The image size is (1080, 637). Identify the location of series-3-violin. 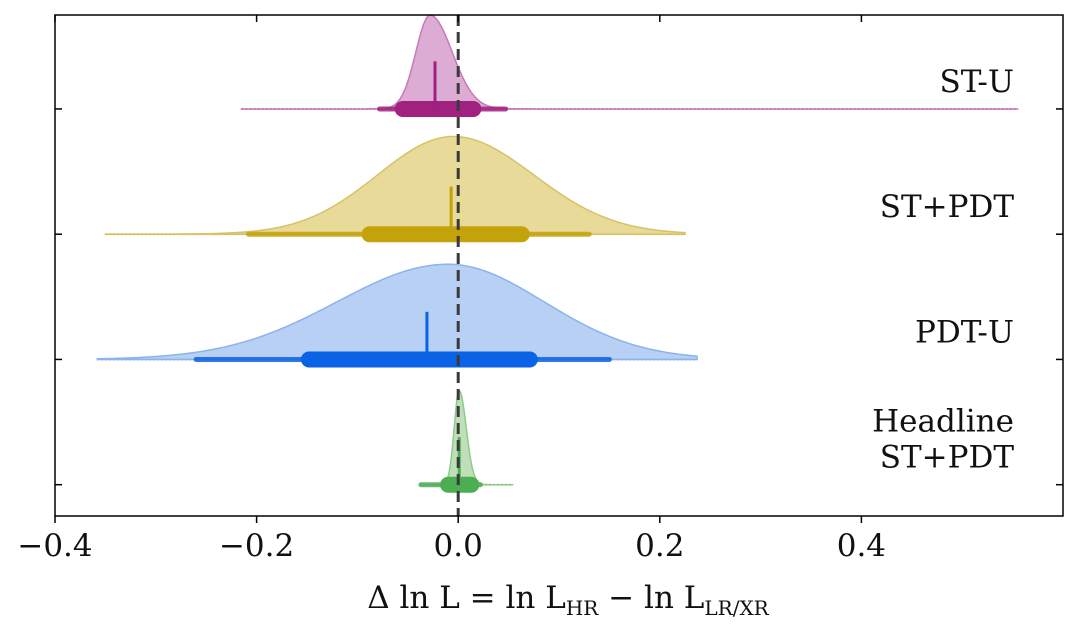
(467, 437).